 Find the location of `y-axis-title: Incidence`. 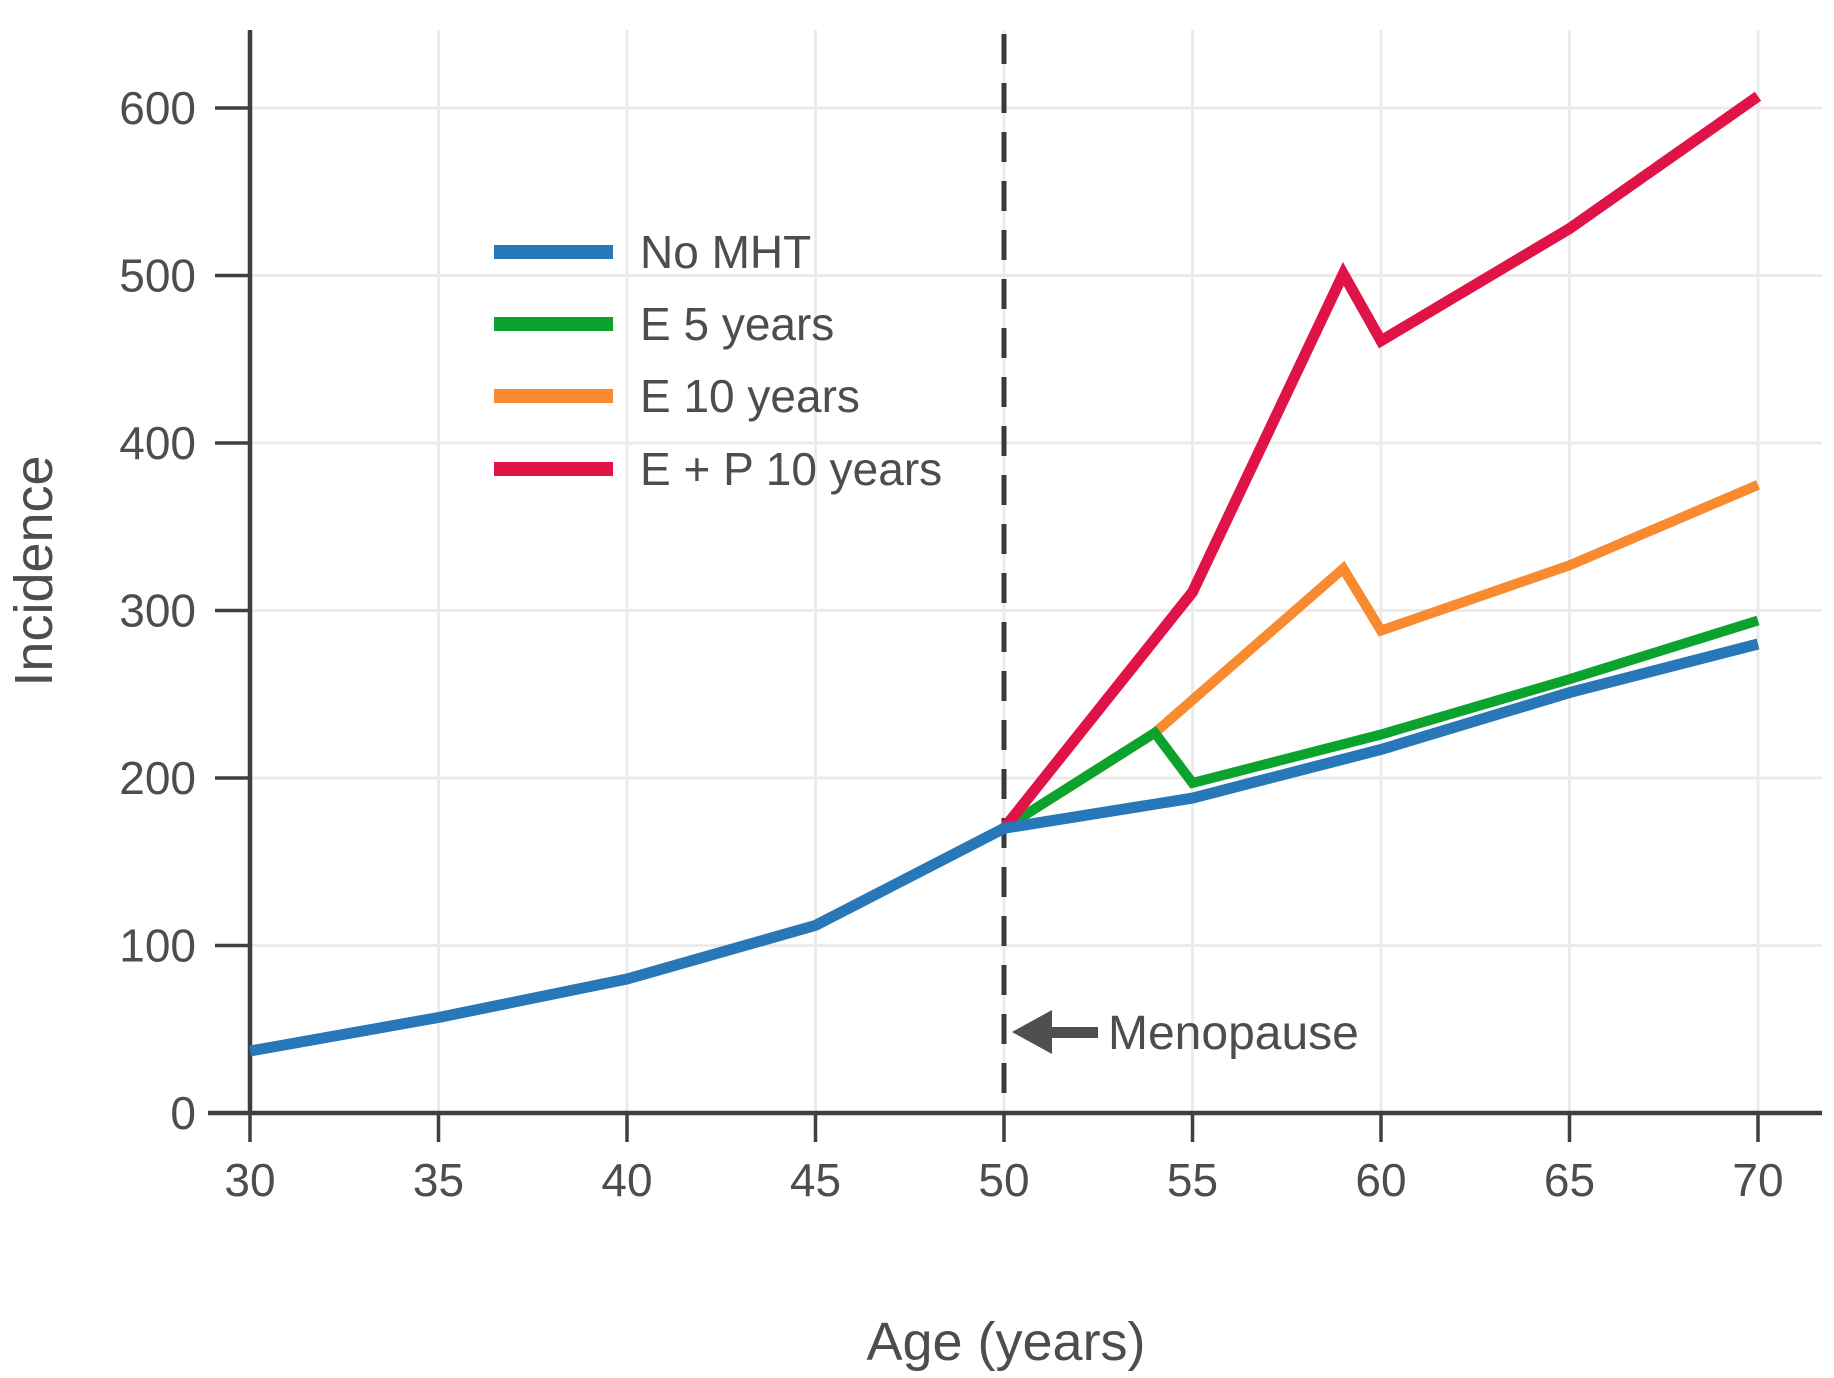

y-axis-title: Incidence is located at coordinates (34, 570).